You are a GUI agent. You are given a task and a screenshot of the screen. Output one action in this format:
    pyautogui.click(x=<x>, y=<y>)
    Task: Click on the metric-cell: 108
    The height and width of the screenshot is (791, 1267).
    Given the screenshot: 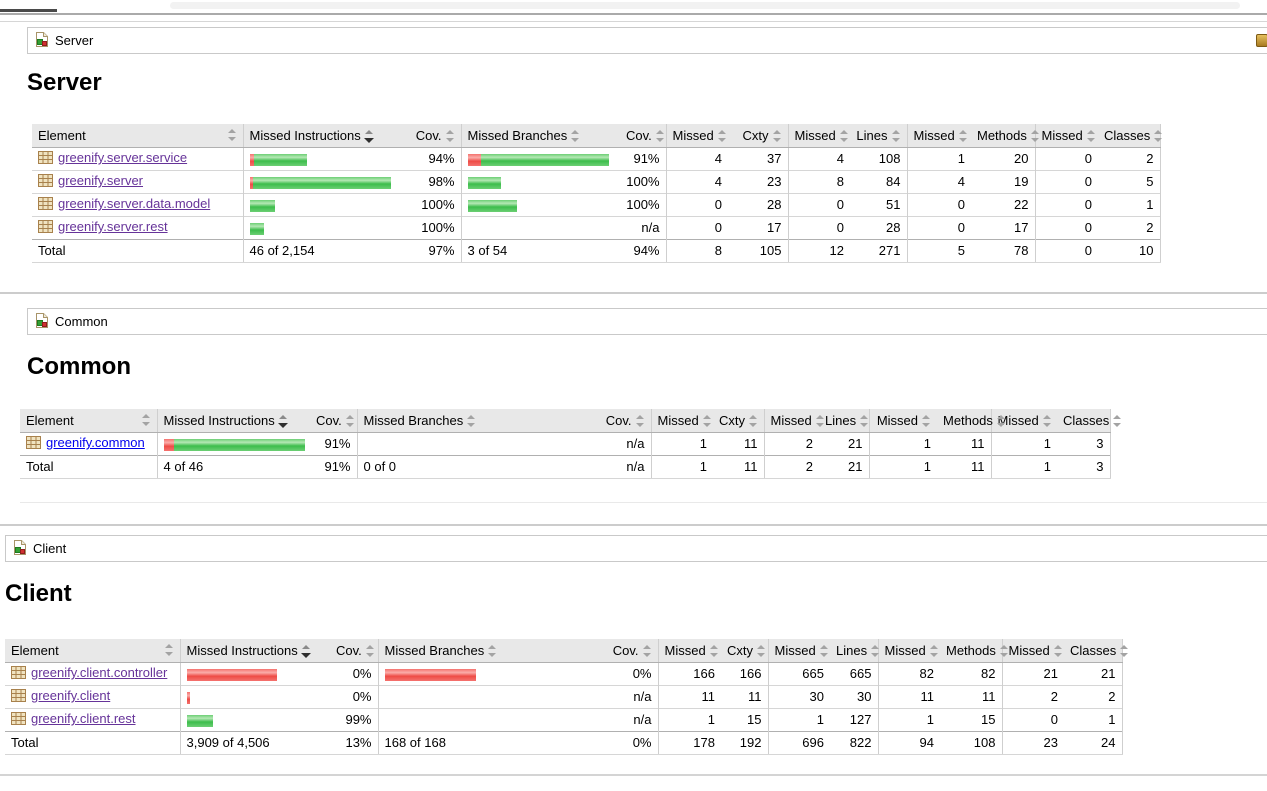 What is the action you would take?
    pyautogui.click(x=889, y=158)
    